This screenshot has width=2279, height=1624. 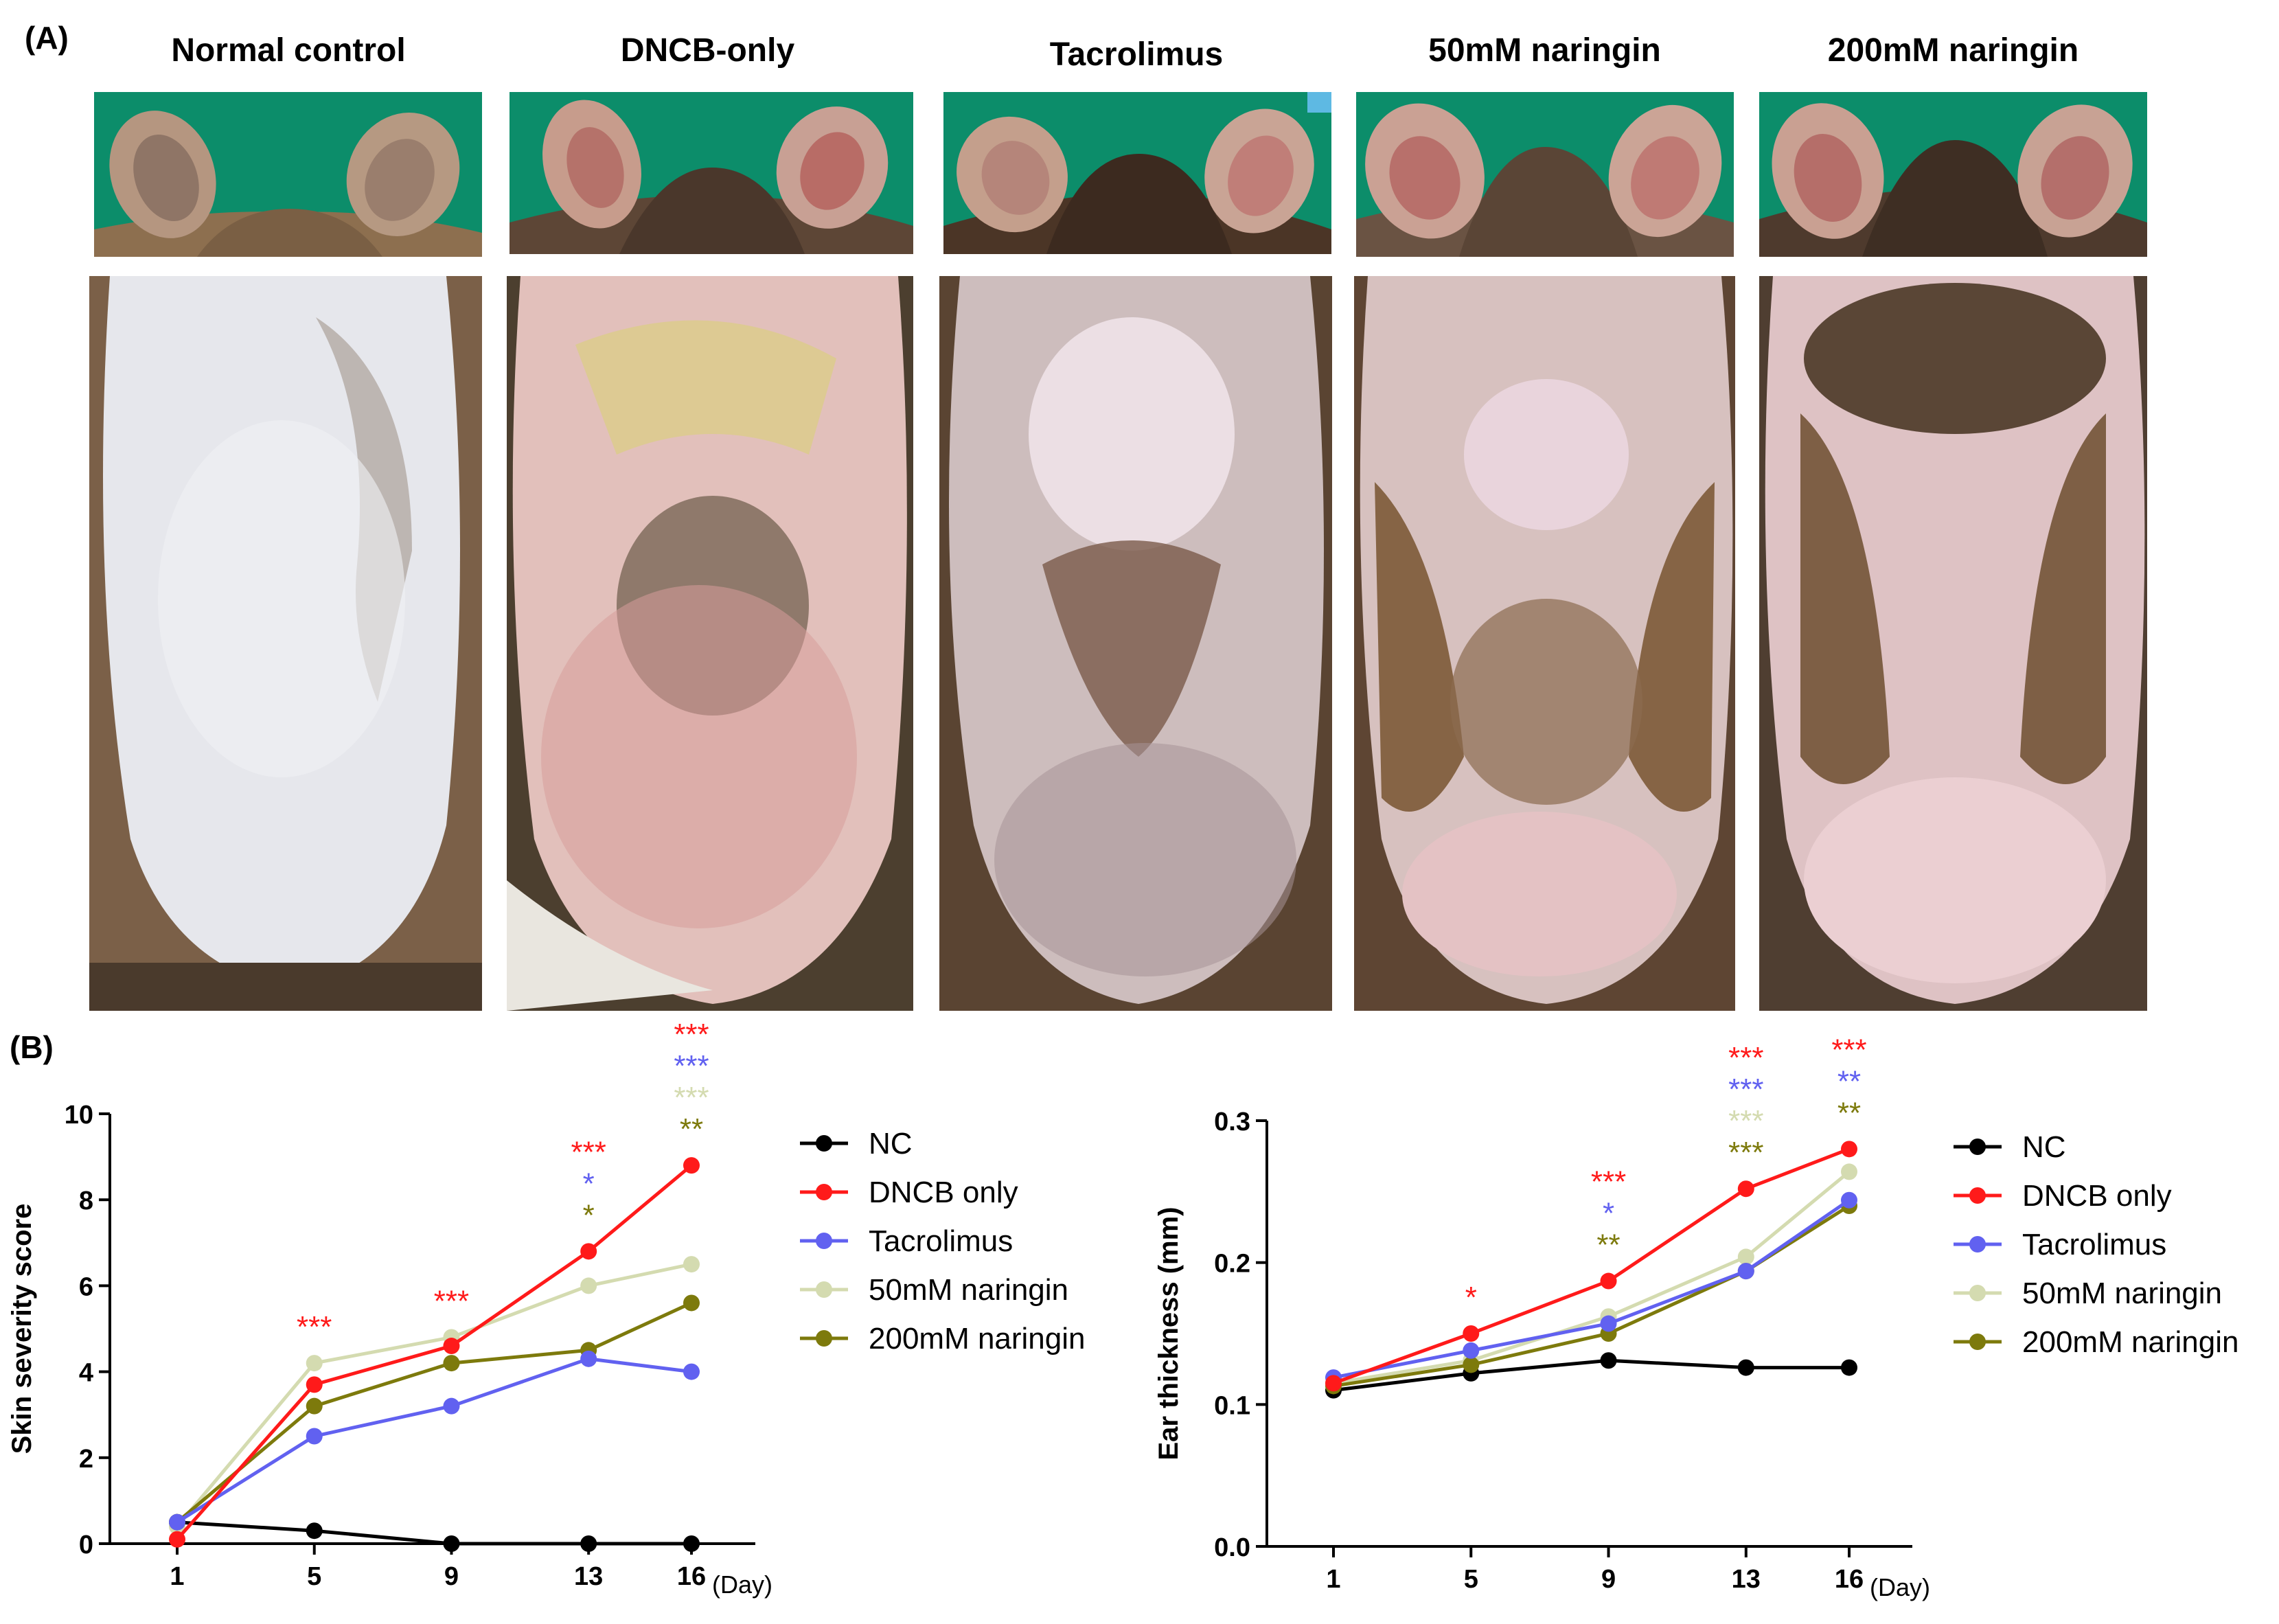 What do you see at coordinates (1169, 1333) in the screenshot?
I see `chart2-y-axis-title: Ear thickness (mm)` at bounding box center [1169, 1333].